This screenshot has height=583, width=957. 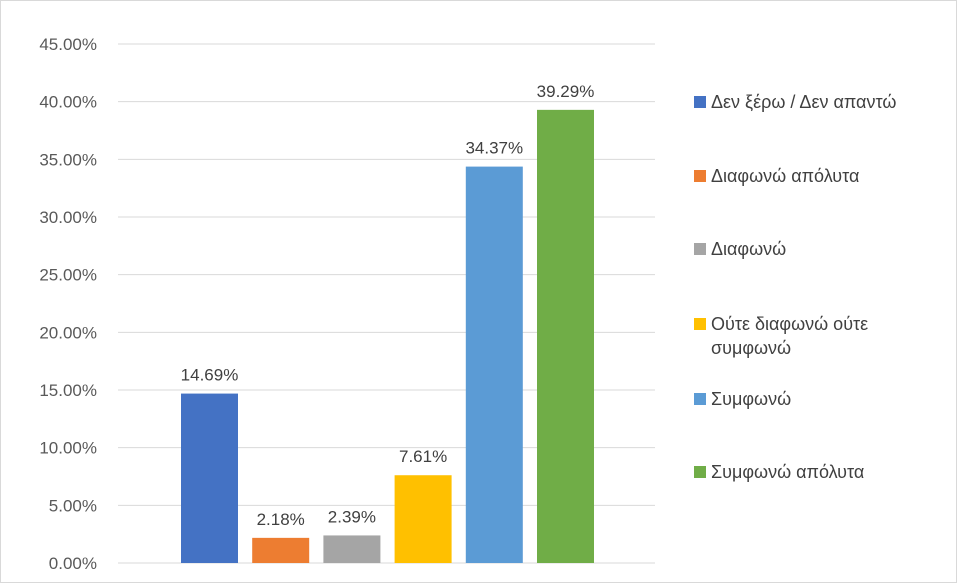 What do you see at coordinates (68, 159) in the screenshot?
I see `y-tick-label: 35.00%` at bounding box center [68, 159].